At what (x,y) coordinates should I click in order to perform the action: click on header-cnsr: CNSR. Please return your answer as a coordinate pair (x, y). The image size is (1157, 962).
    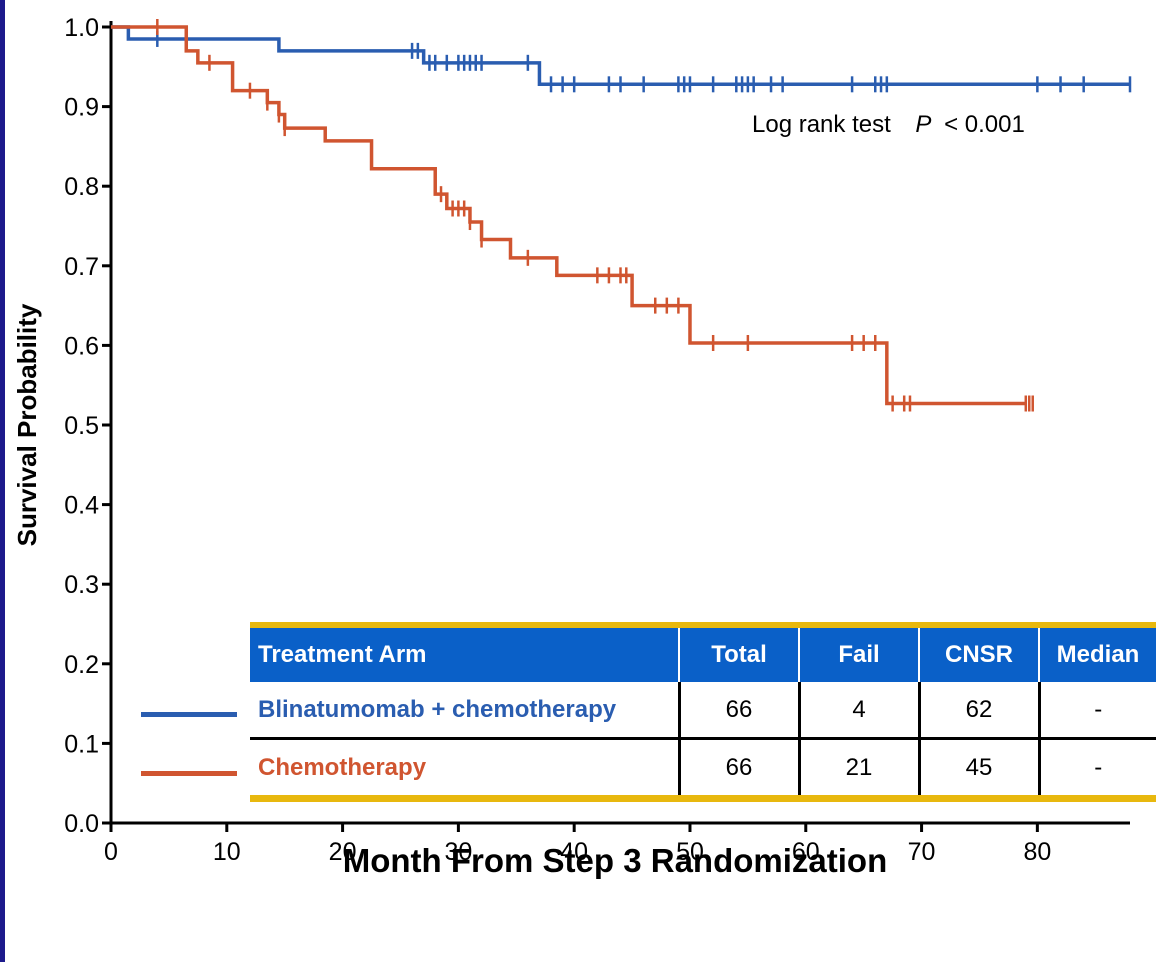
    Looking at the image, I should click on (978, 652).